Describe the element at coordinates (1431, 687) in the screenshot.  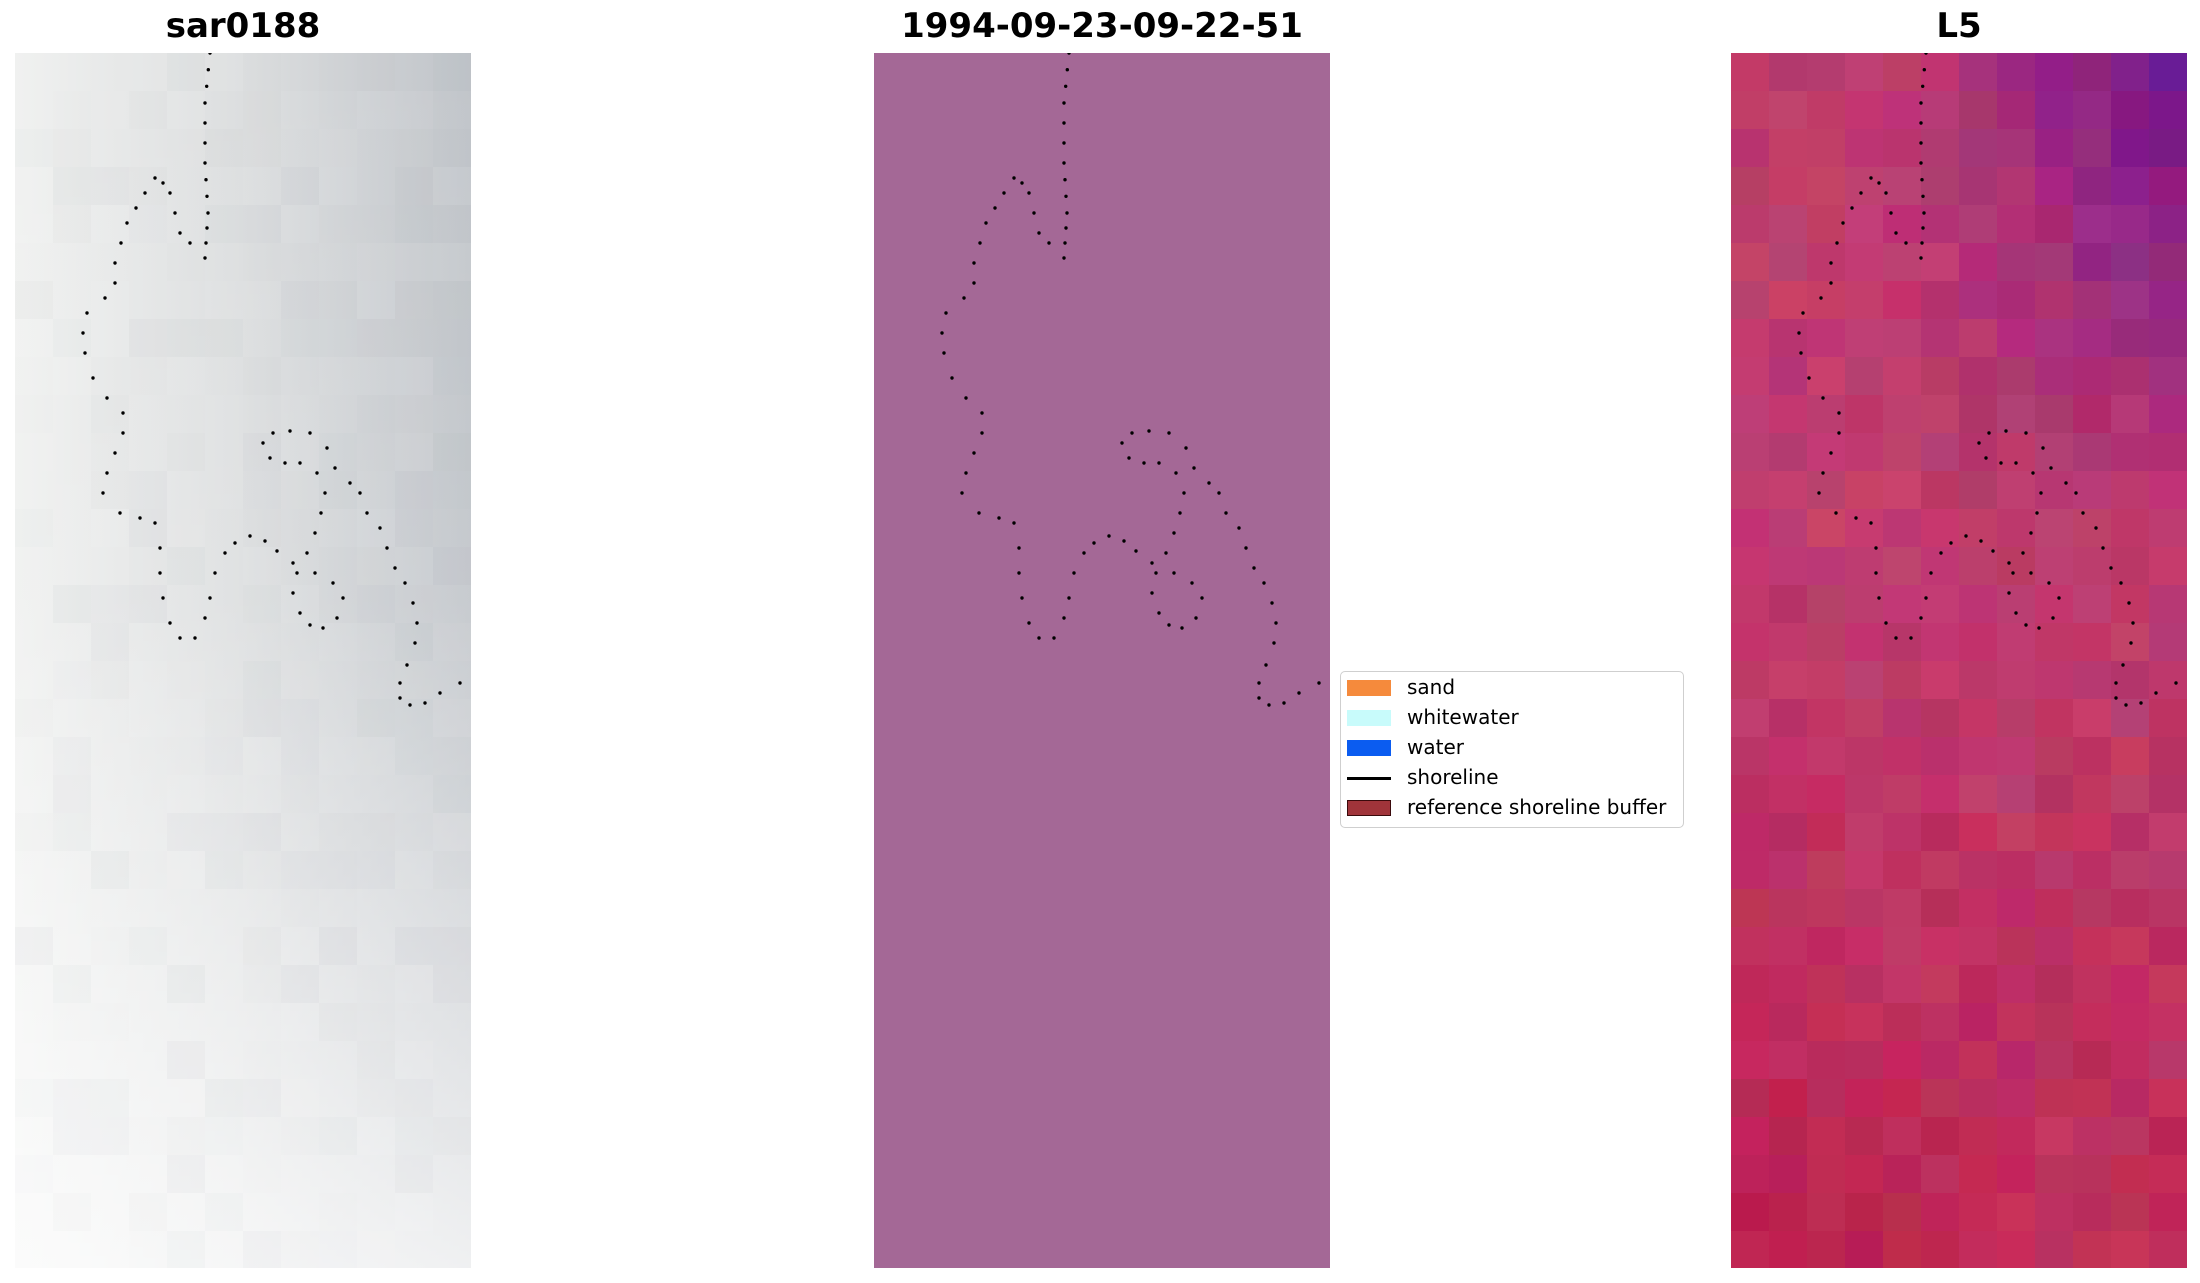
I see `legend-label: sand` at that location.